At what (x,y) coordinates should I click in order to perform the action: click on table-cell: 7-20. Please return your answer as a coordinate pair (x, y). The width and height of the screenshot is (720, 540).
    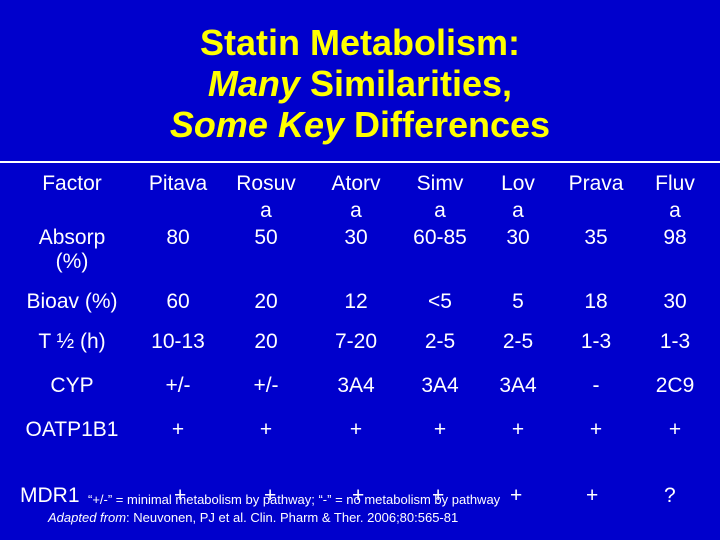
    Looking at the image, I should click on (356, 341).